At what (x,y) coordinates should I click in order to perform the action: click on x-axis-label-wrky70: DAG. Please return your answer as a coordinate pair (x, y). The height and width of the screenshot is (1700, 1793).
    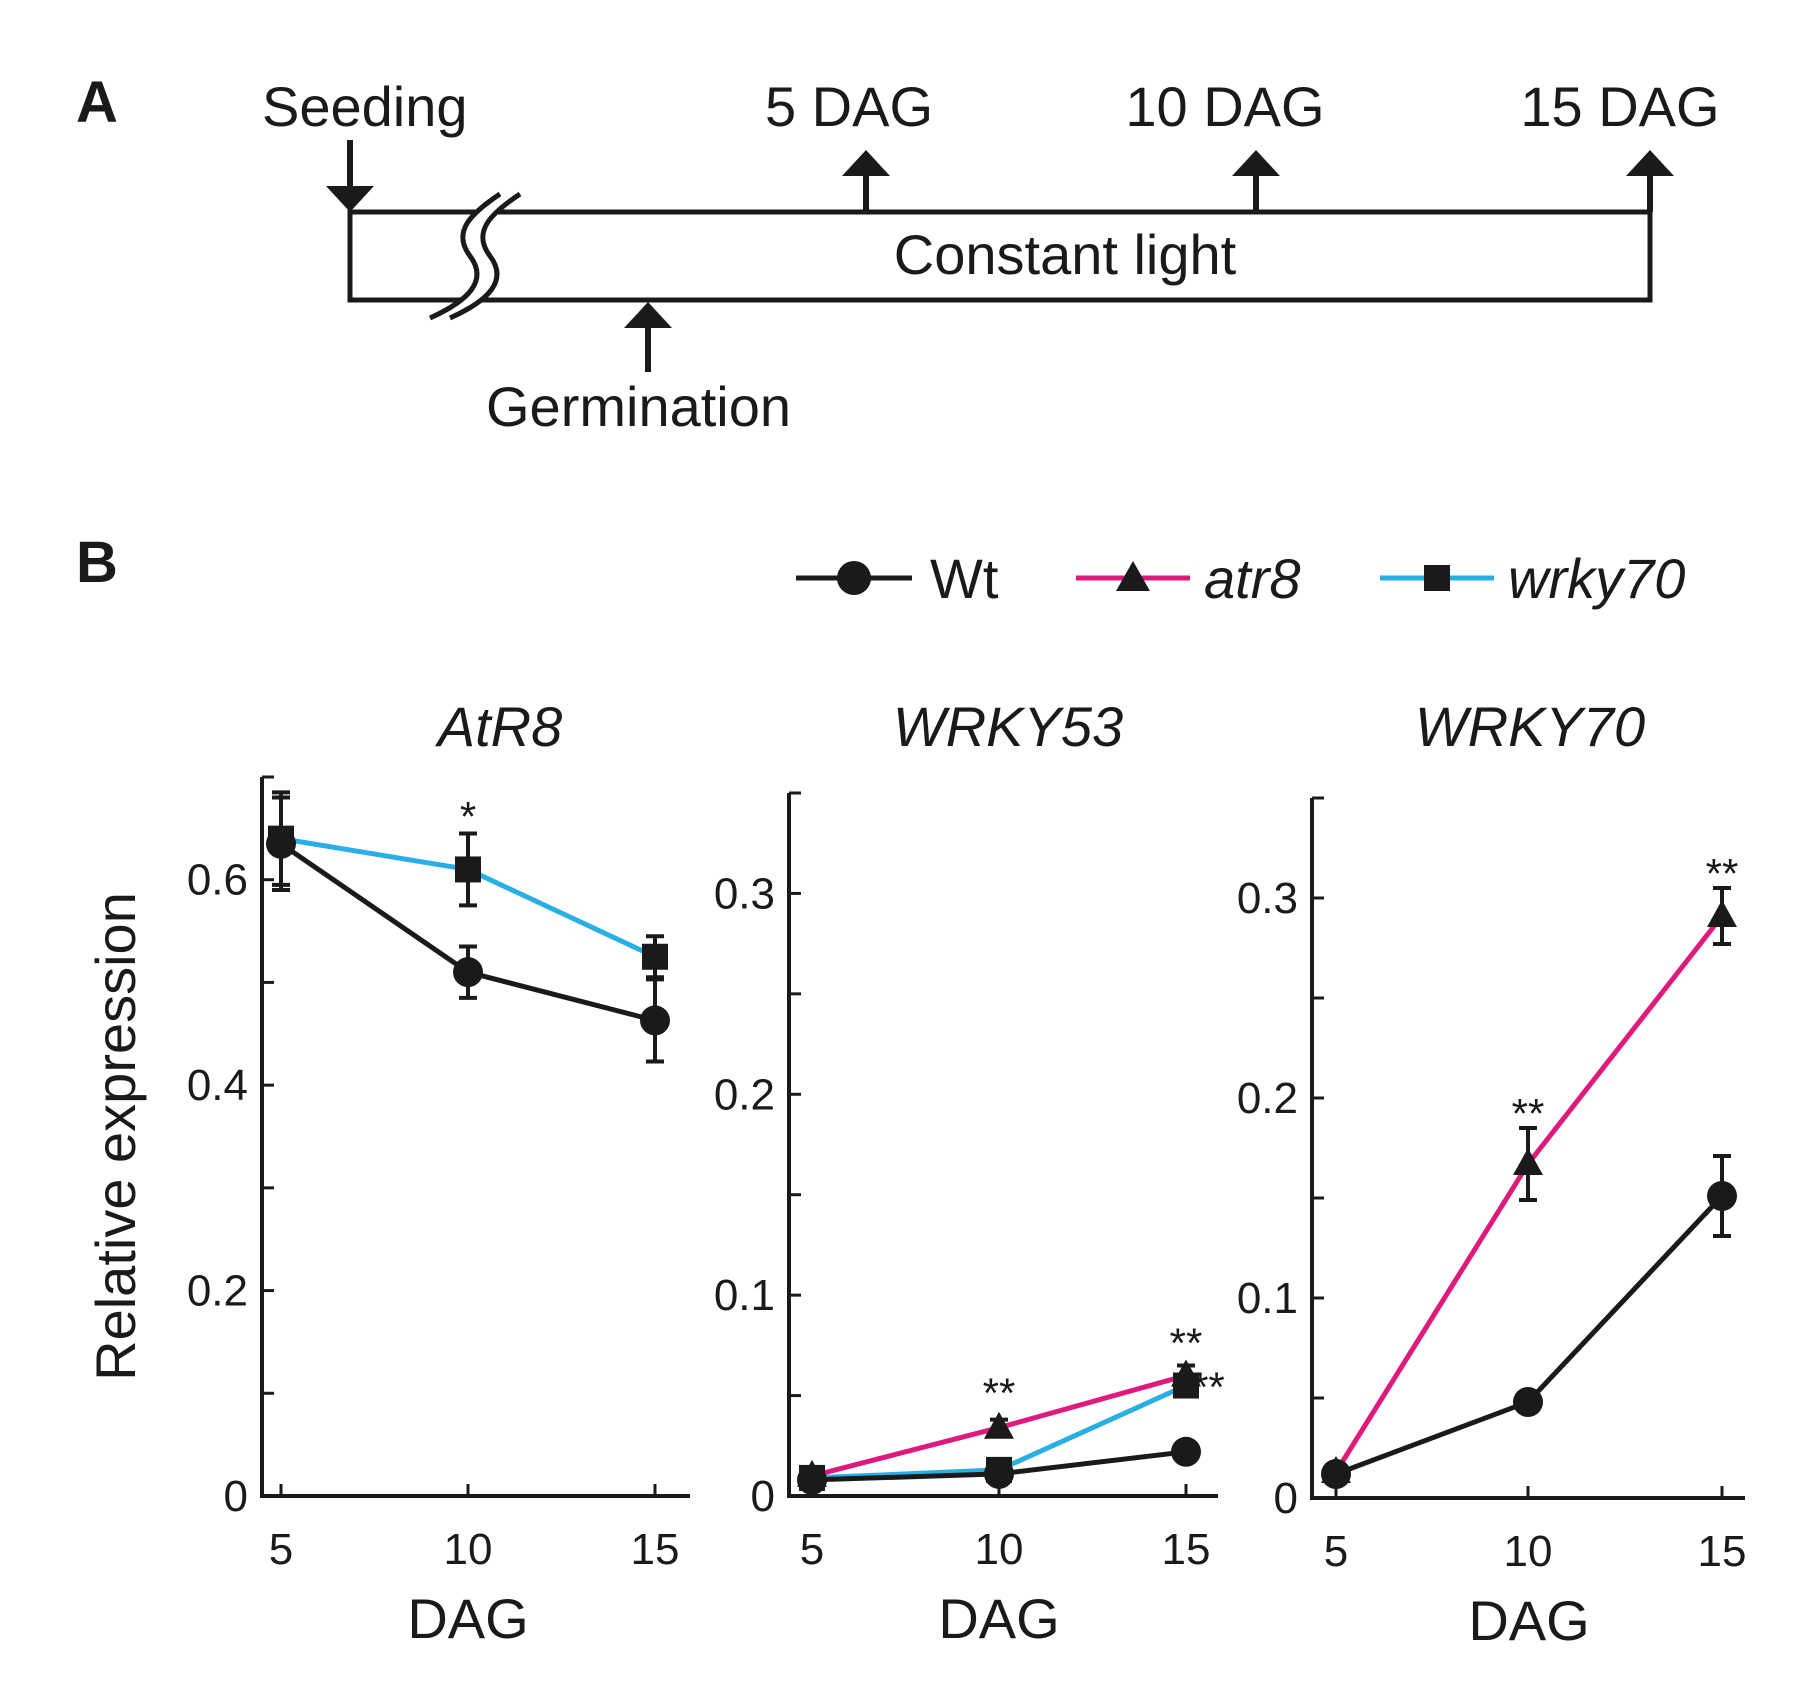
    Looking at the image, I should click on (1528, 1620).